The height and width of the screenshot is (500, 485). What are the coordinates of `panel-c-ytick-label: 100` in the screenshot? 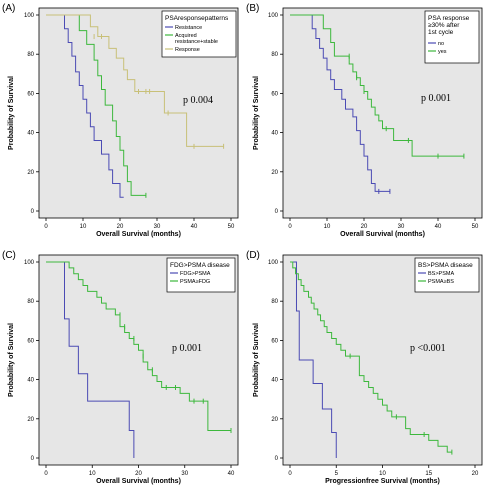 It's located at (29, 263).